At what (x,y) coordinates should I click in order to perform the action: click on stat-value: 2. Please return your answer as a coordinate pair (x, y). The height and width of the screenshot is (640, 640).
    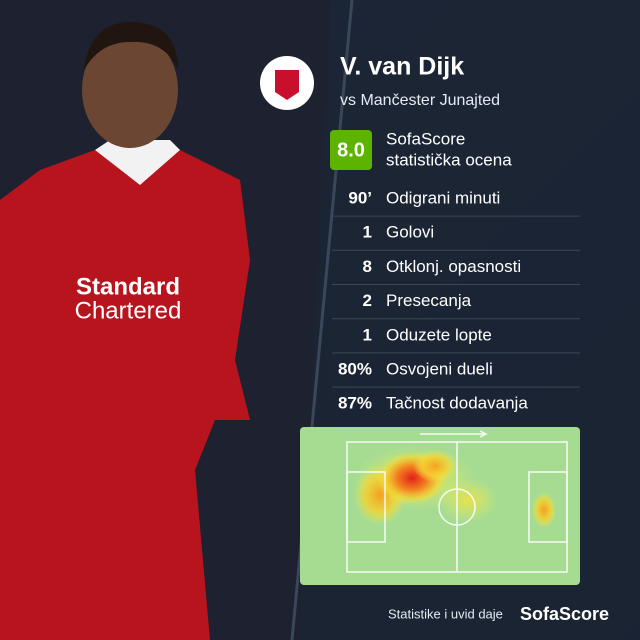
    Looking at the image, I should click on (367, 300).